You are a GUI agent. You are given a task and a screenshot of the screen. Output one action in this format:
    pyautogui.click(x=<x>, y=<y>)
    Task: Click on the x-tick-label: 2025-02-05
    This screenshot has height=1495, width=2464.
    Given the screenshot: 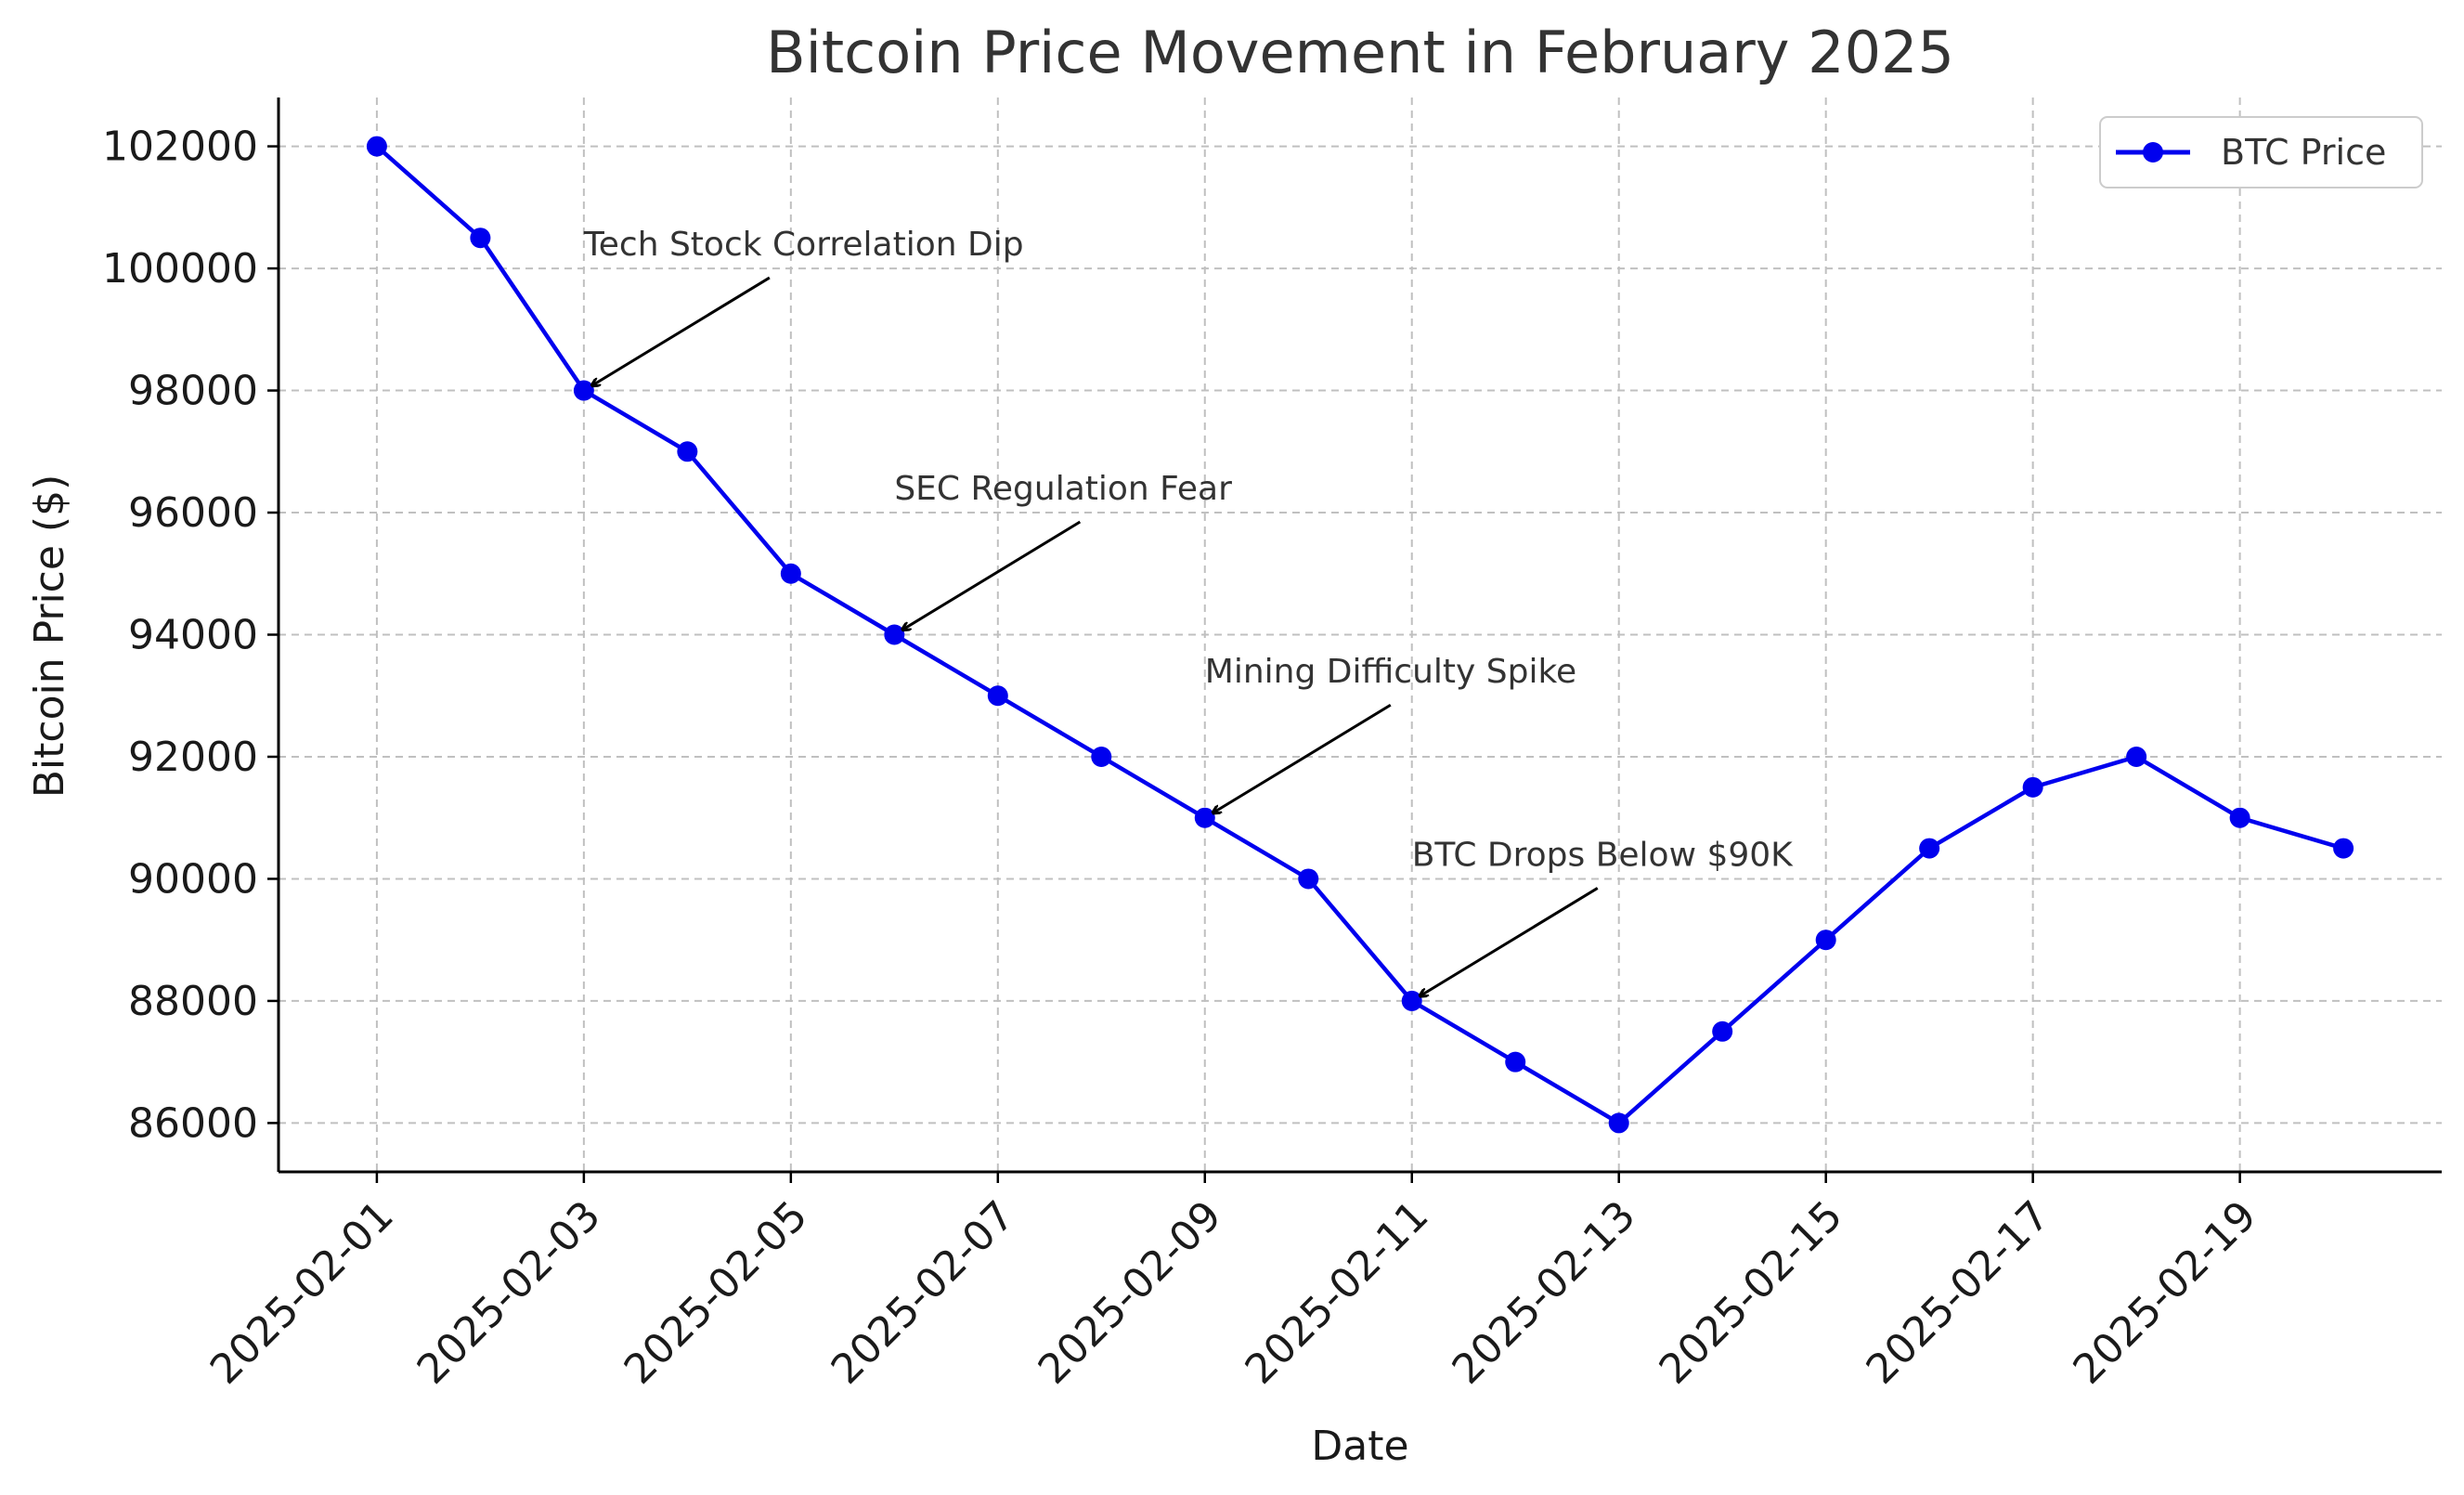 What is the action you would take?
    pyautogui.click(x=716, y=1293)
    